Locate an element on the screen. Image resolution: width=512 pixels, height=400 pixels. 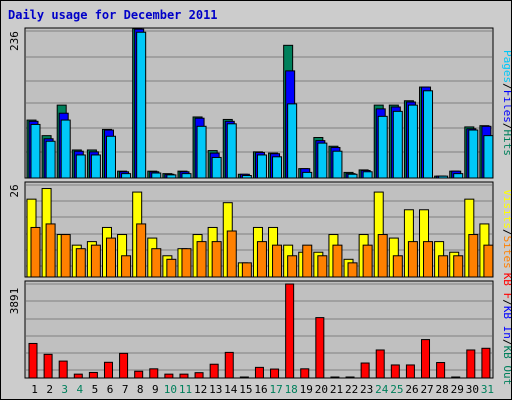
x-tick-label: 21 is located at coordinates (336, 389).